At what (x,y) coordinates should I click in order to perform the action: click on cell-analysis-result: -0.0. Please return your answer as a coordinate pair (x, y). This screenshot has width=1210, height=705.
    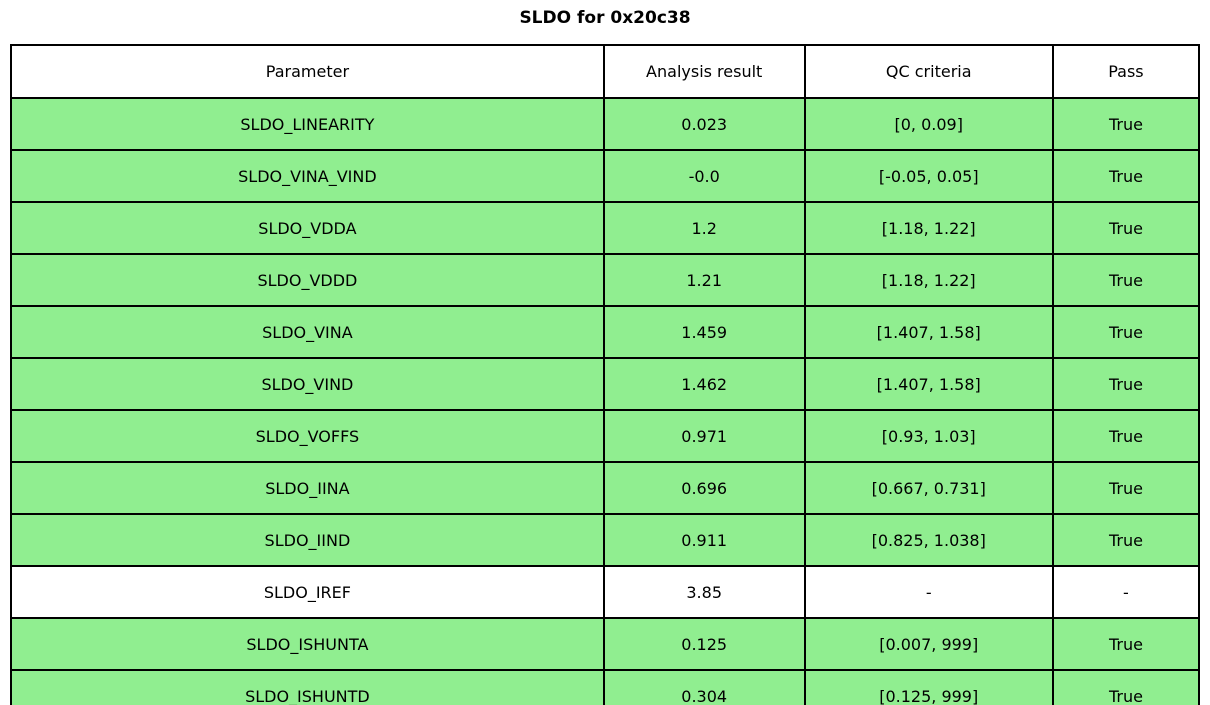
    Looking at the image, I should click on (704, 176).